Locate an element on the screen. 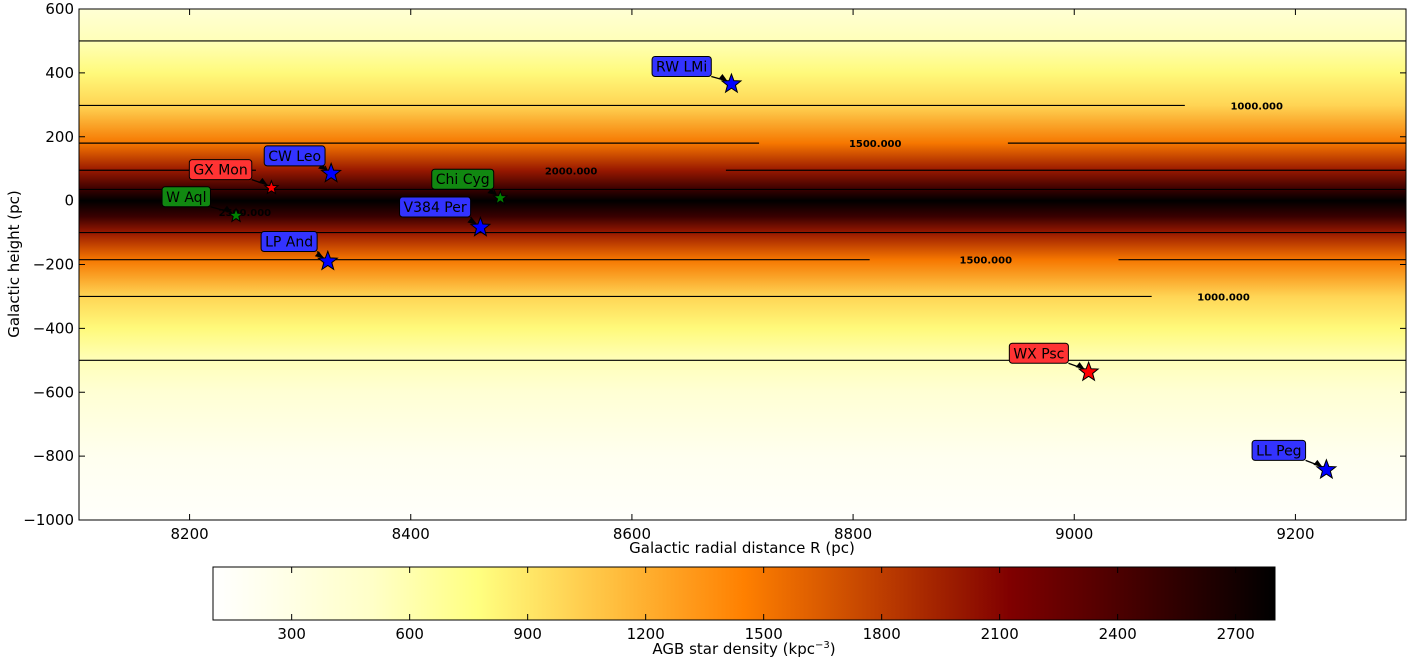 The image size is (1421, 661). star-label-text: Chi Cyg is located at coordinates (463, 180).